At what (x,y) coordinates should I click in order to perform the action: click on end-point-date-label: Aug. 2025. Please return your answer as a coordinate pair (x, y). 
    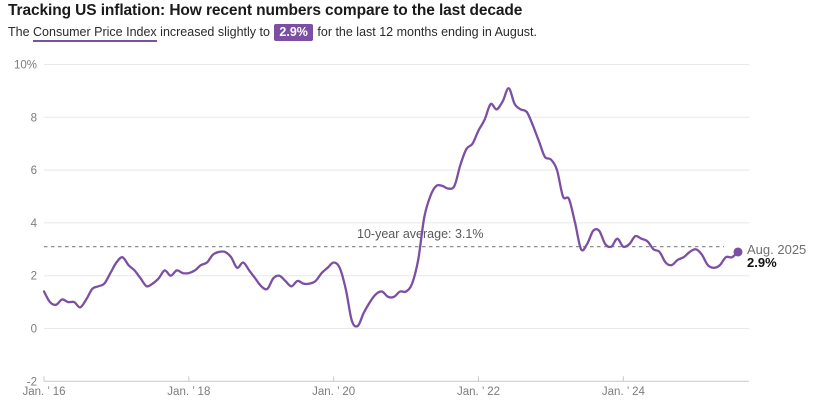
    Looking at the image, I should click on (776, 249).